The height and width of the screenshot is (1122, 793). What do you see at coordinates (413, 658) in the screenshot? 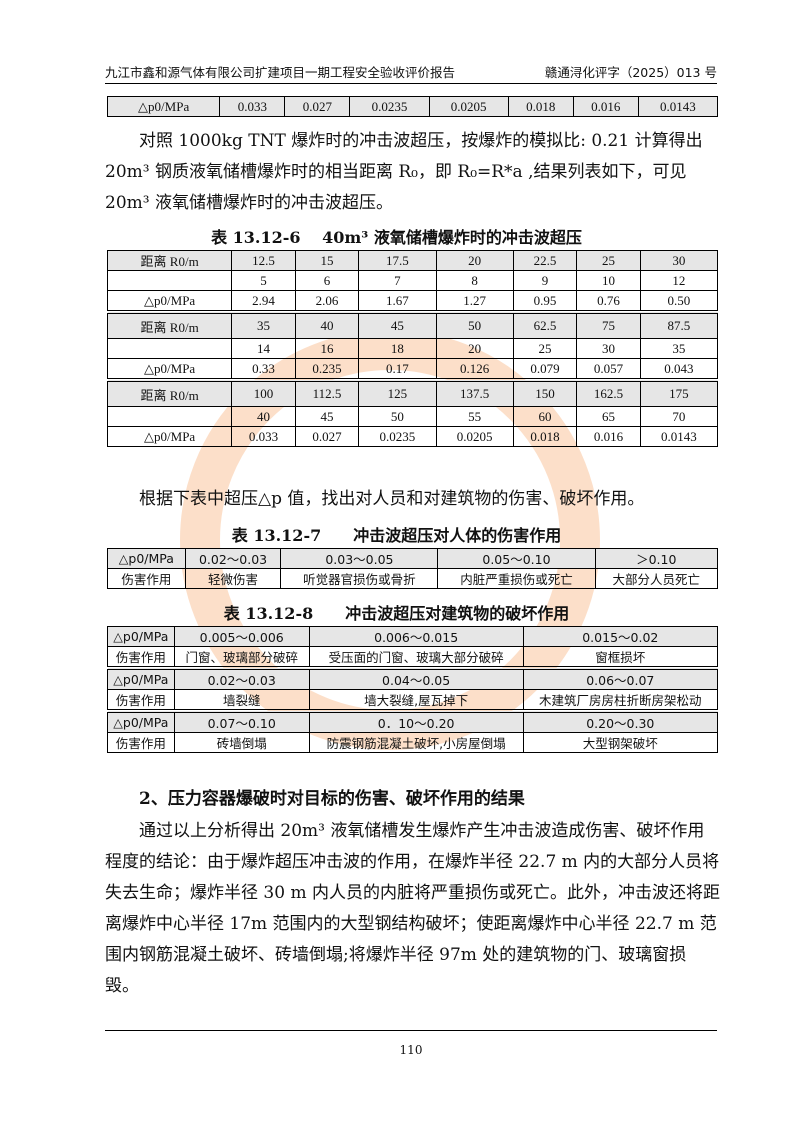
I see `table-row: 伤害作用 门窗、玻璃部分破碎 受压面的门窗、玻璃大部分破碎 窗框损坏` at bounding box center [413, 658].